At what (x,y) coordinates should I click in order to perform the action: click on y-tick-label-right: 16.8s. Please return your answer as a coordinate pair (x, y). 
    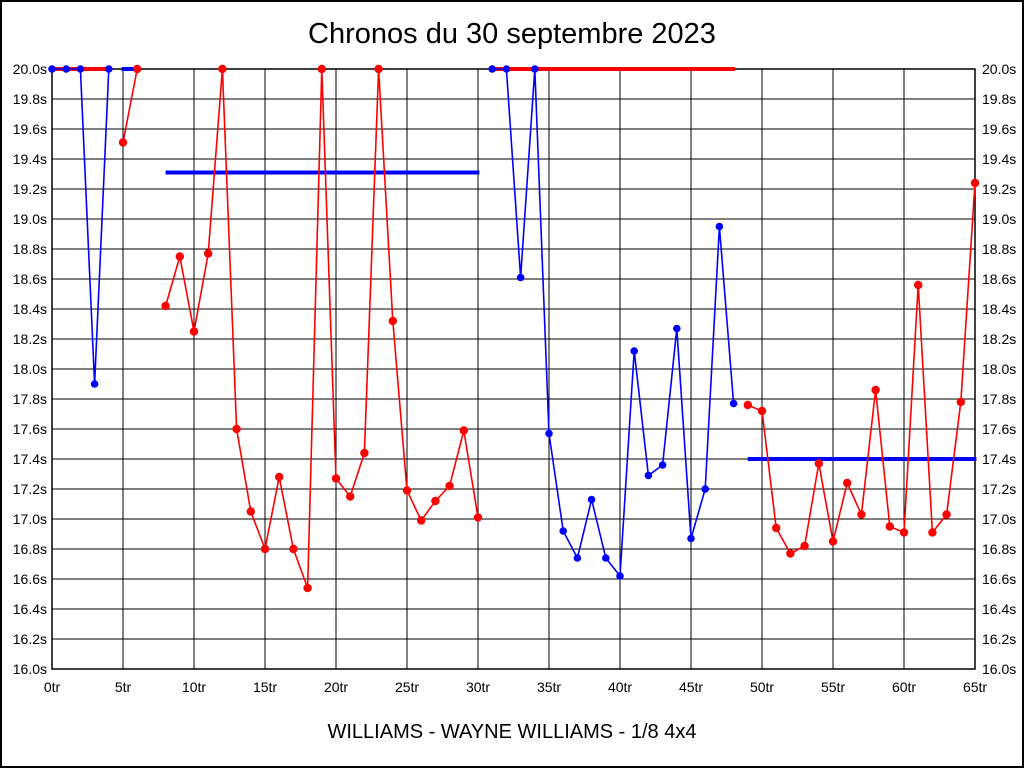
    Looking at the image, I should click on (999, 549).